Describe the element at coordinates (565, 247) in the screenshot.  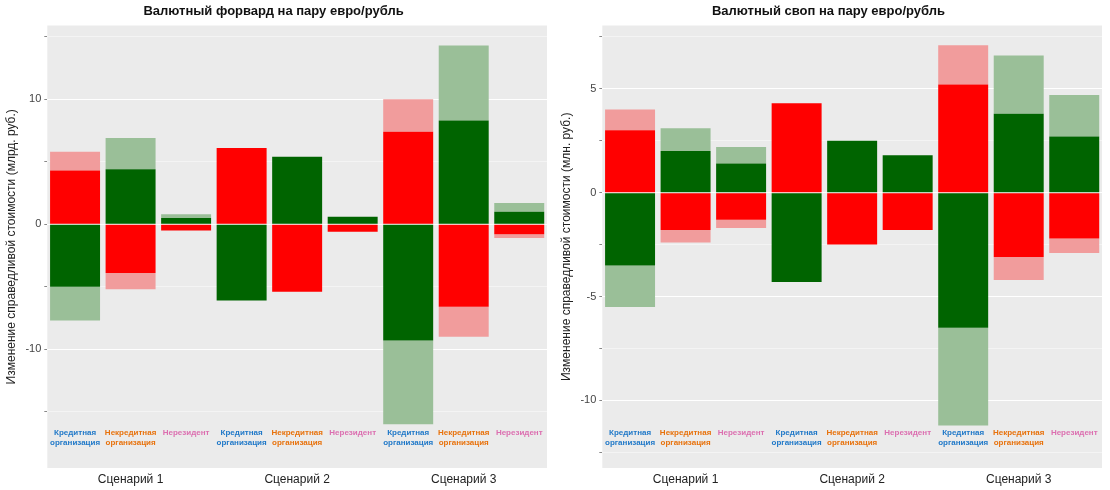
I see `y-axis-title: Изменение справедливой стоимости (млн. руб.)` at that location.